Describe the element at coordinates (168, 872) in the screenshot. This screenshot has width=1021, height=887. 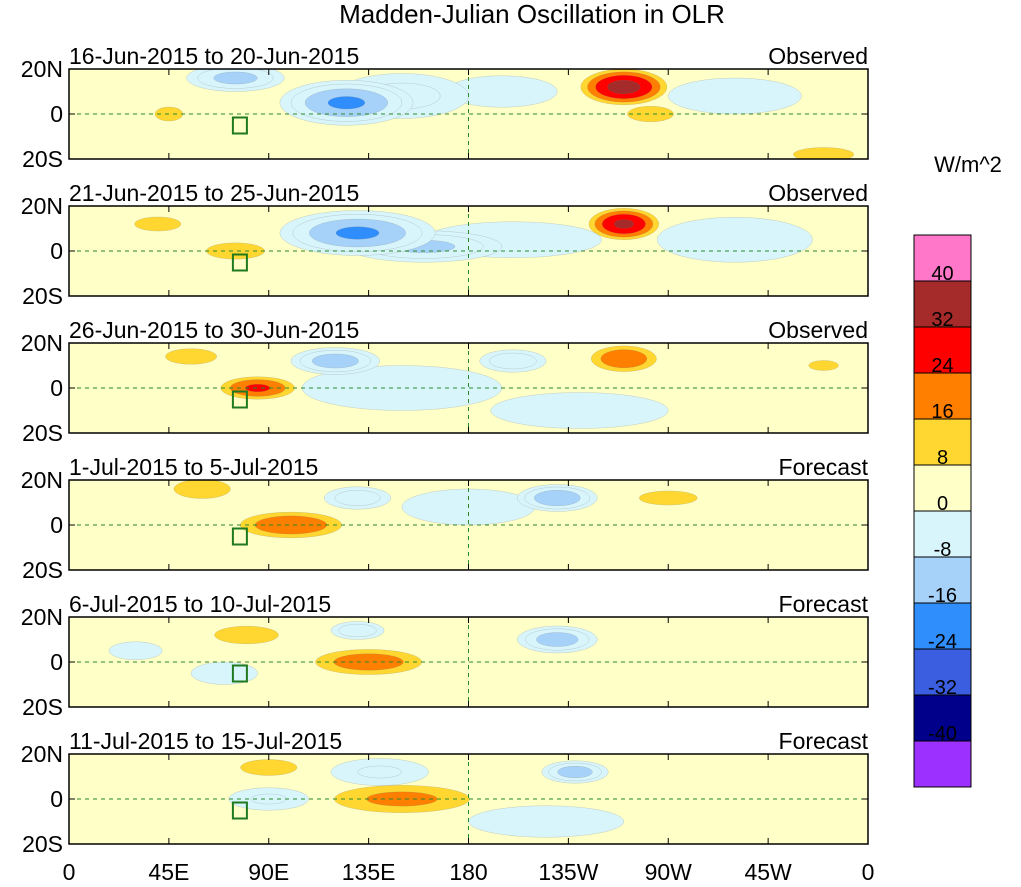
I see `x-tick-label: 45E` at that location.